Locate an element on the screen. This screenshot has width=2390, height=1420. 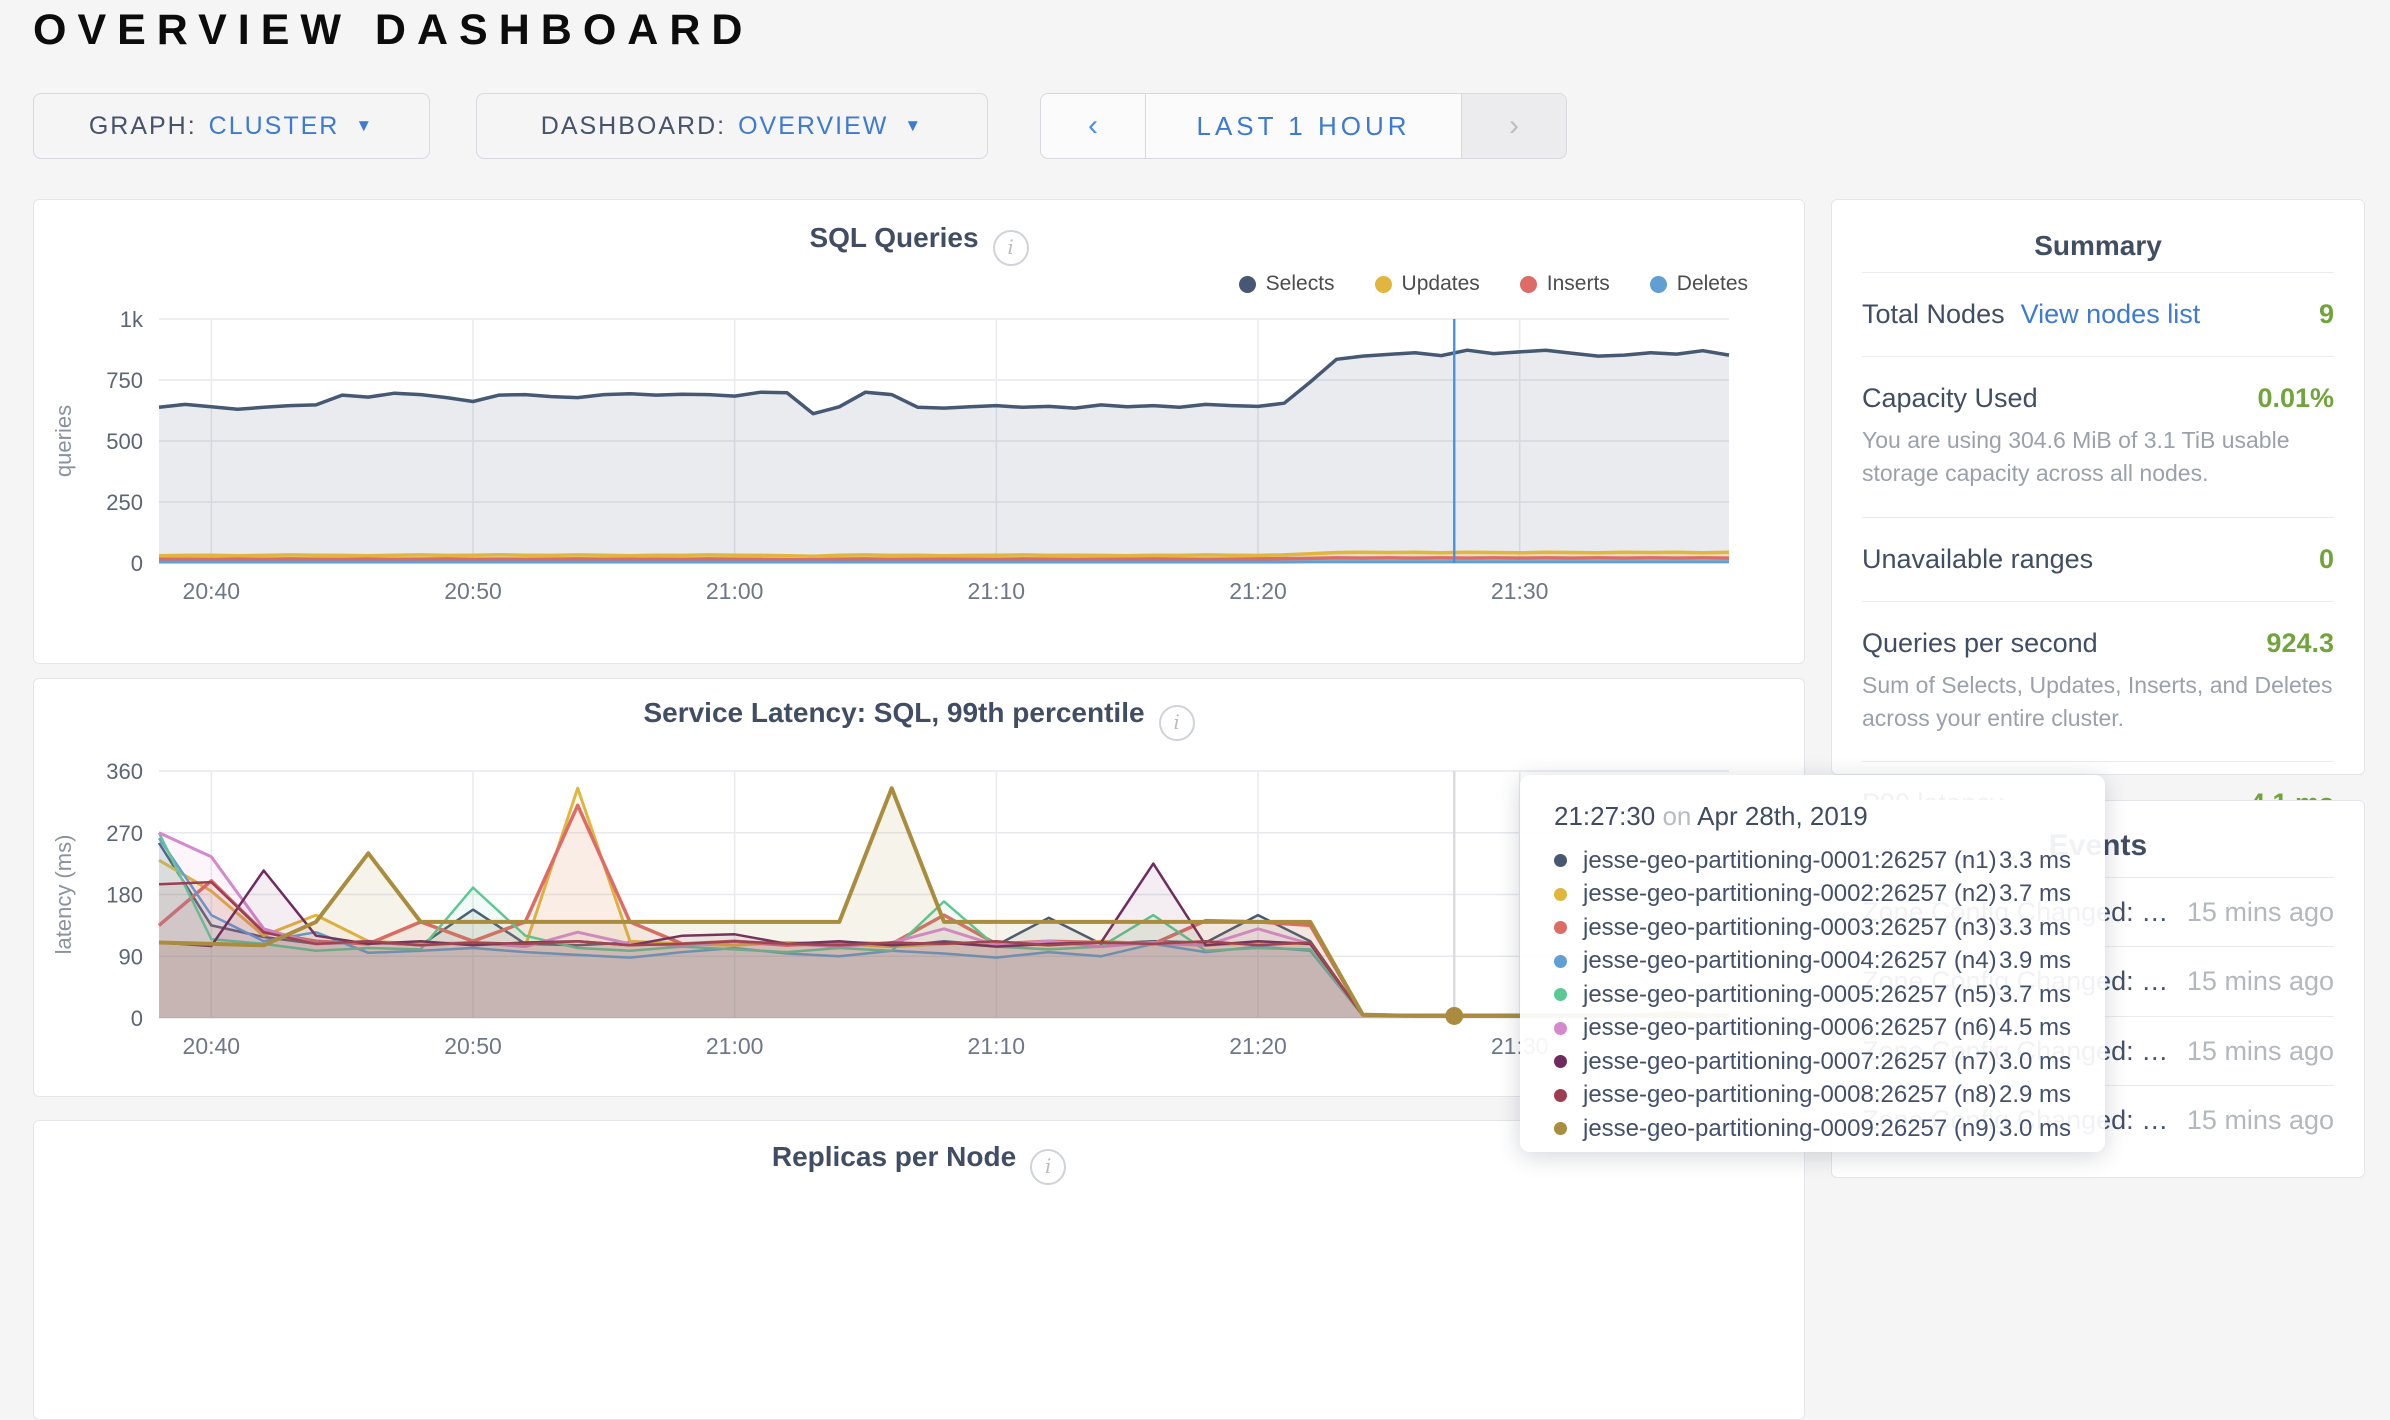
time-range-selector: ‹ LAST 1 HOUR › is located at coordinates (1303, 126).